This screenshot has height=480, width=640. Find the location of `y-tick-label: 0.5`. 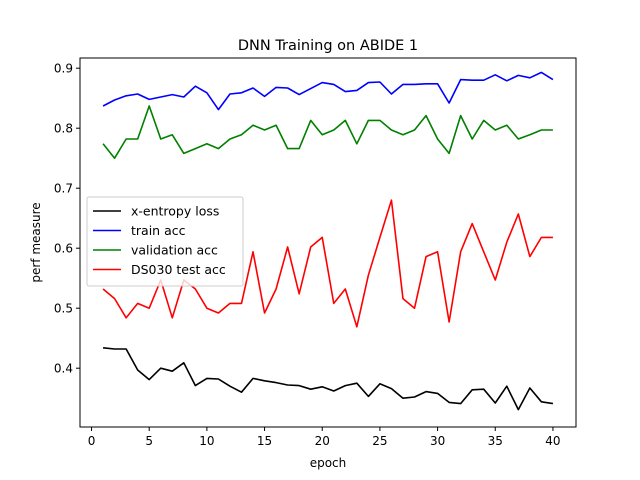

y-tick-label: 0.5 is located at coordinates (63, 309).